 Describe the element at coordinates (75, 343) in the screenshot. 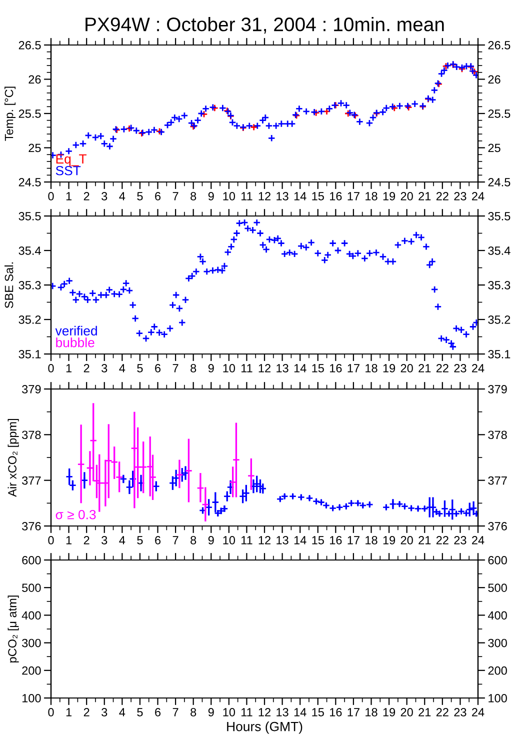

I see `legend-label: bubble` at that location.